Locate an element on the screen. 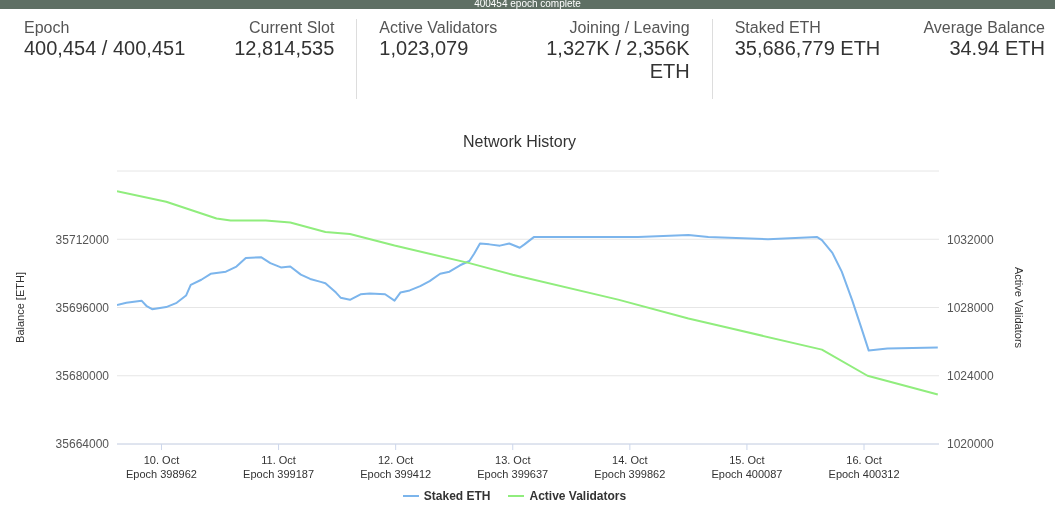 The height and width of the screenshot is (512, 1055). y2-tick-label: 1028000 is located at coordinates (971, 307).